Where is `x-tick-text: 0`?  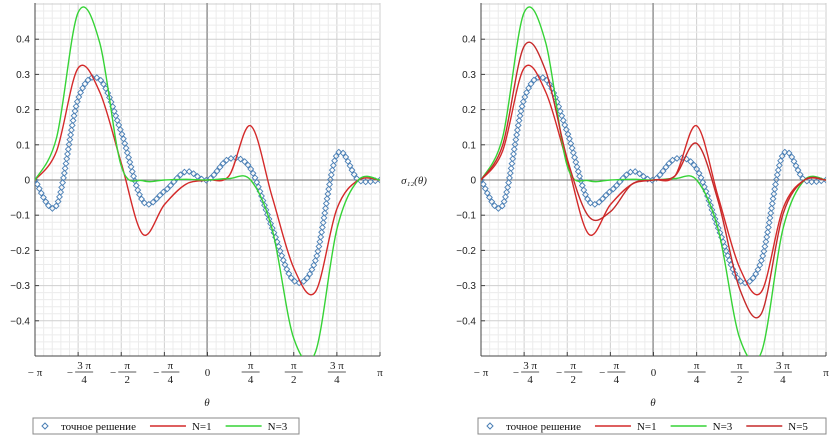
x-tick-text: 0 is located at coordinates (654, 373).